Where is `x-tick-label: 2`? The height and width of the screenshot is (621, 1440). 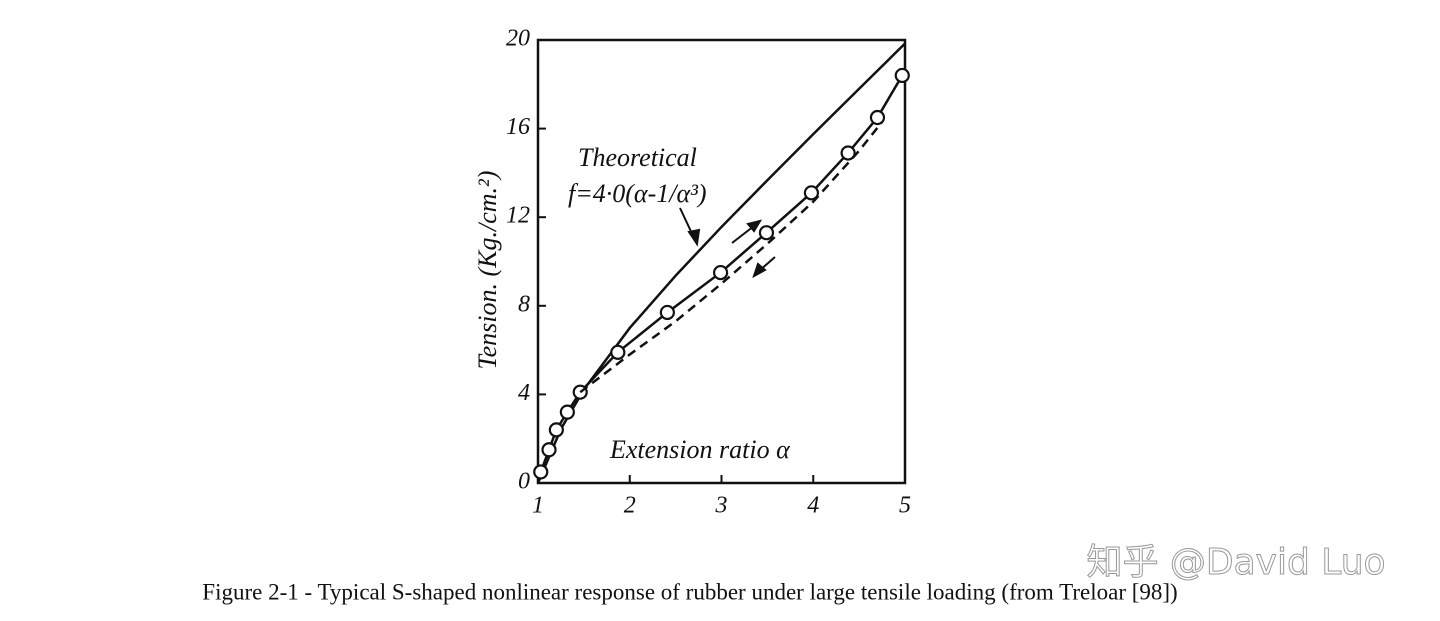
x-tick-label: 2 is located at coordinates (630, 506).